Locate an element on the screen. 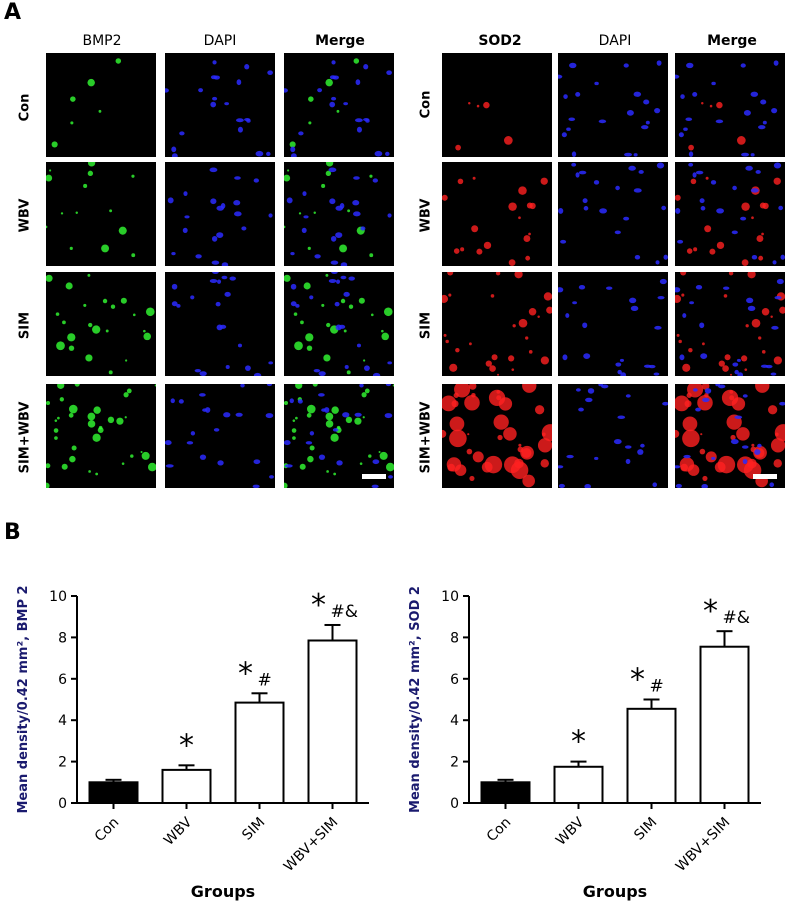 The image size is (789, 903). row-label-wbv-left: WBV is located at coordinates (25, 215).